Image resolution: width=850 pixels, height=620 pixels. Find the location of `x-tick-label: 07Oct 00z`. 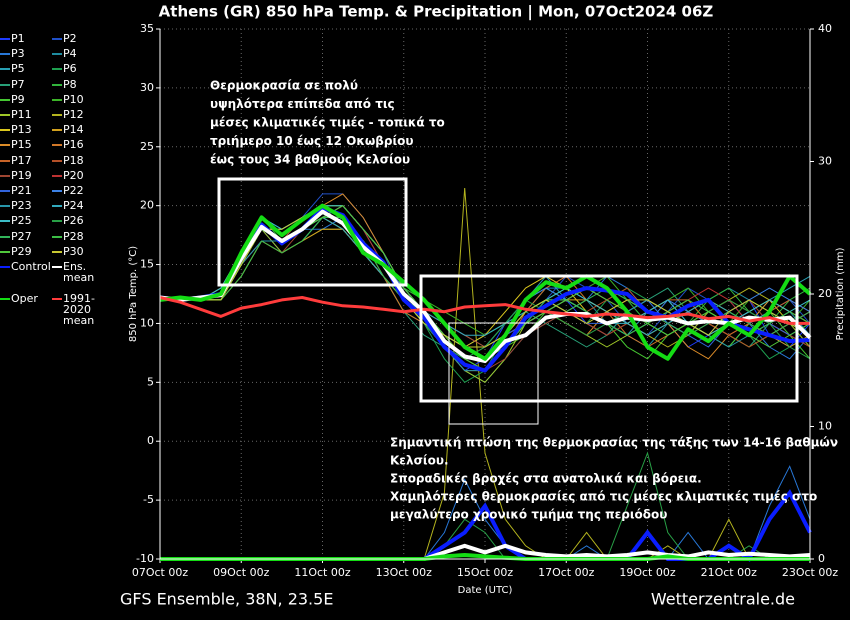

x-tick-label: 07Oct 00z is located at coordinates (160, 572).